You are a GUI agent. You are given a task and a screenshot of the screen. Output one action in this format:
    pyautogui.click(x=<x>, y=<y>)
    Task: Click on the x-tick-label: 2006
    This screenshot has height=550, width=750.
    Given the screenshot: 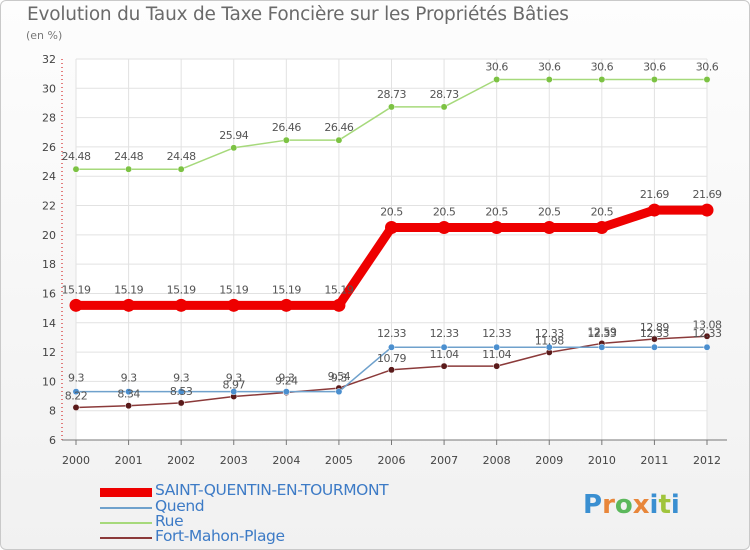 What is the action you would take?
    pyautogui.click(x=392, y=460)
    